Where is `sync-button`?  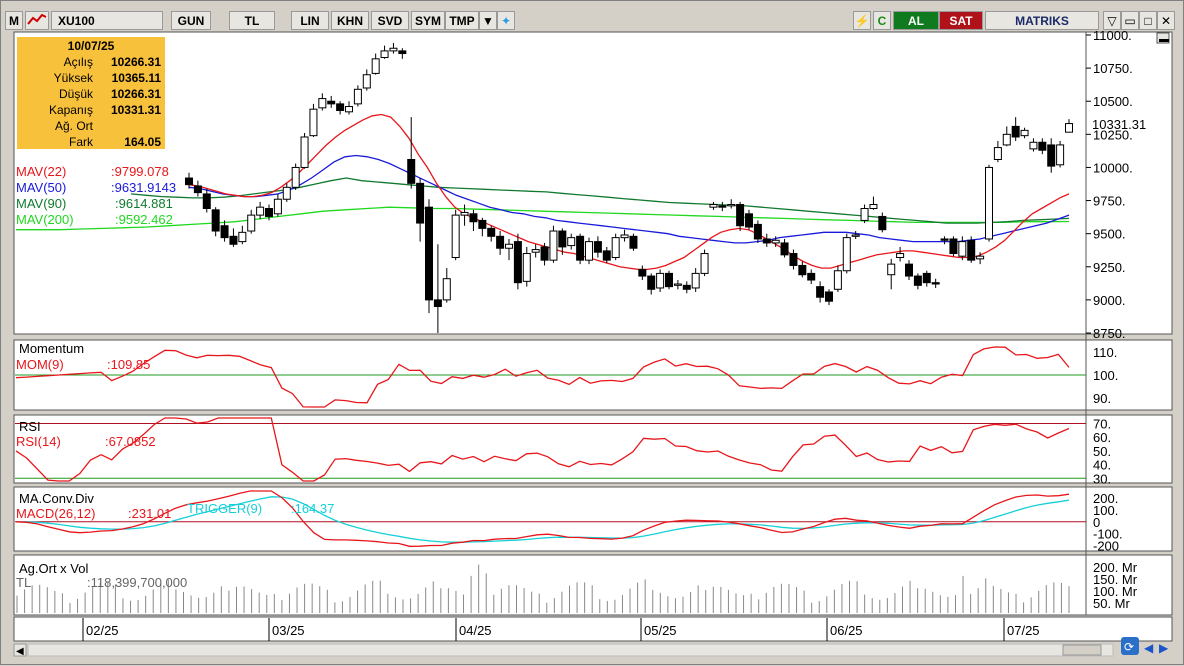
sync-button is located at coordinates (1130, 646).